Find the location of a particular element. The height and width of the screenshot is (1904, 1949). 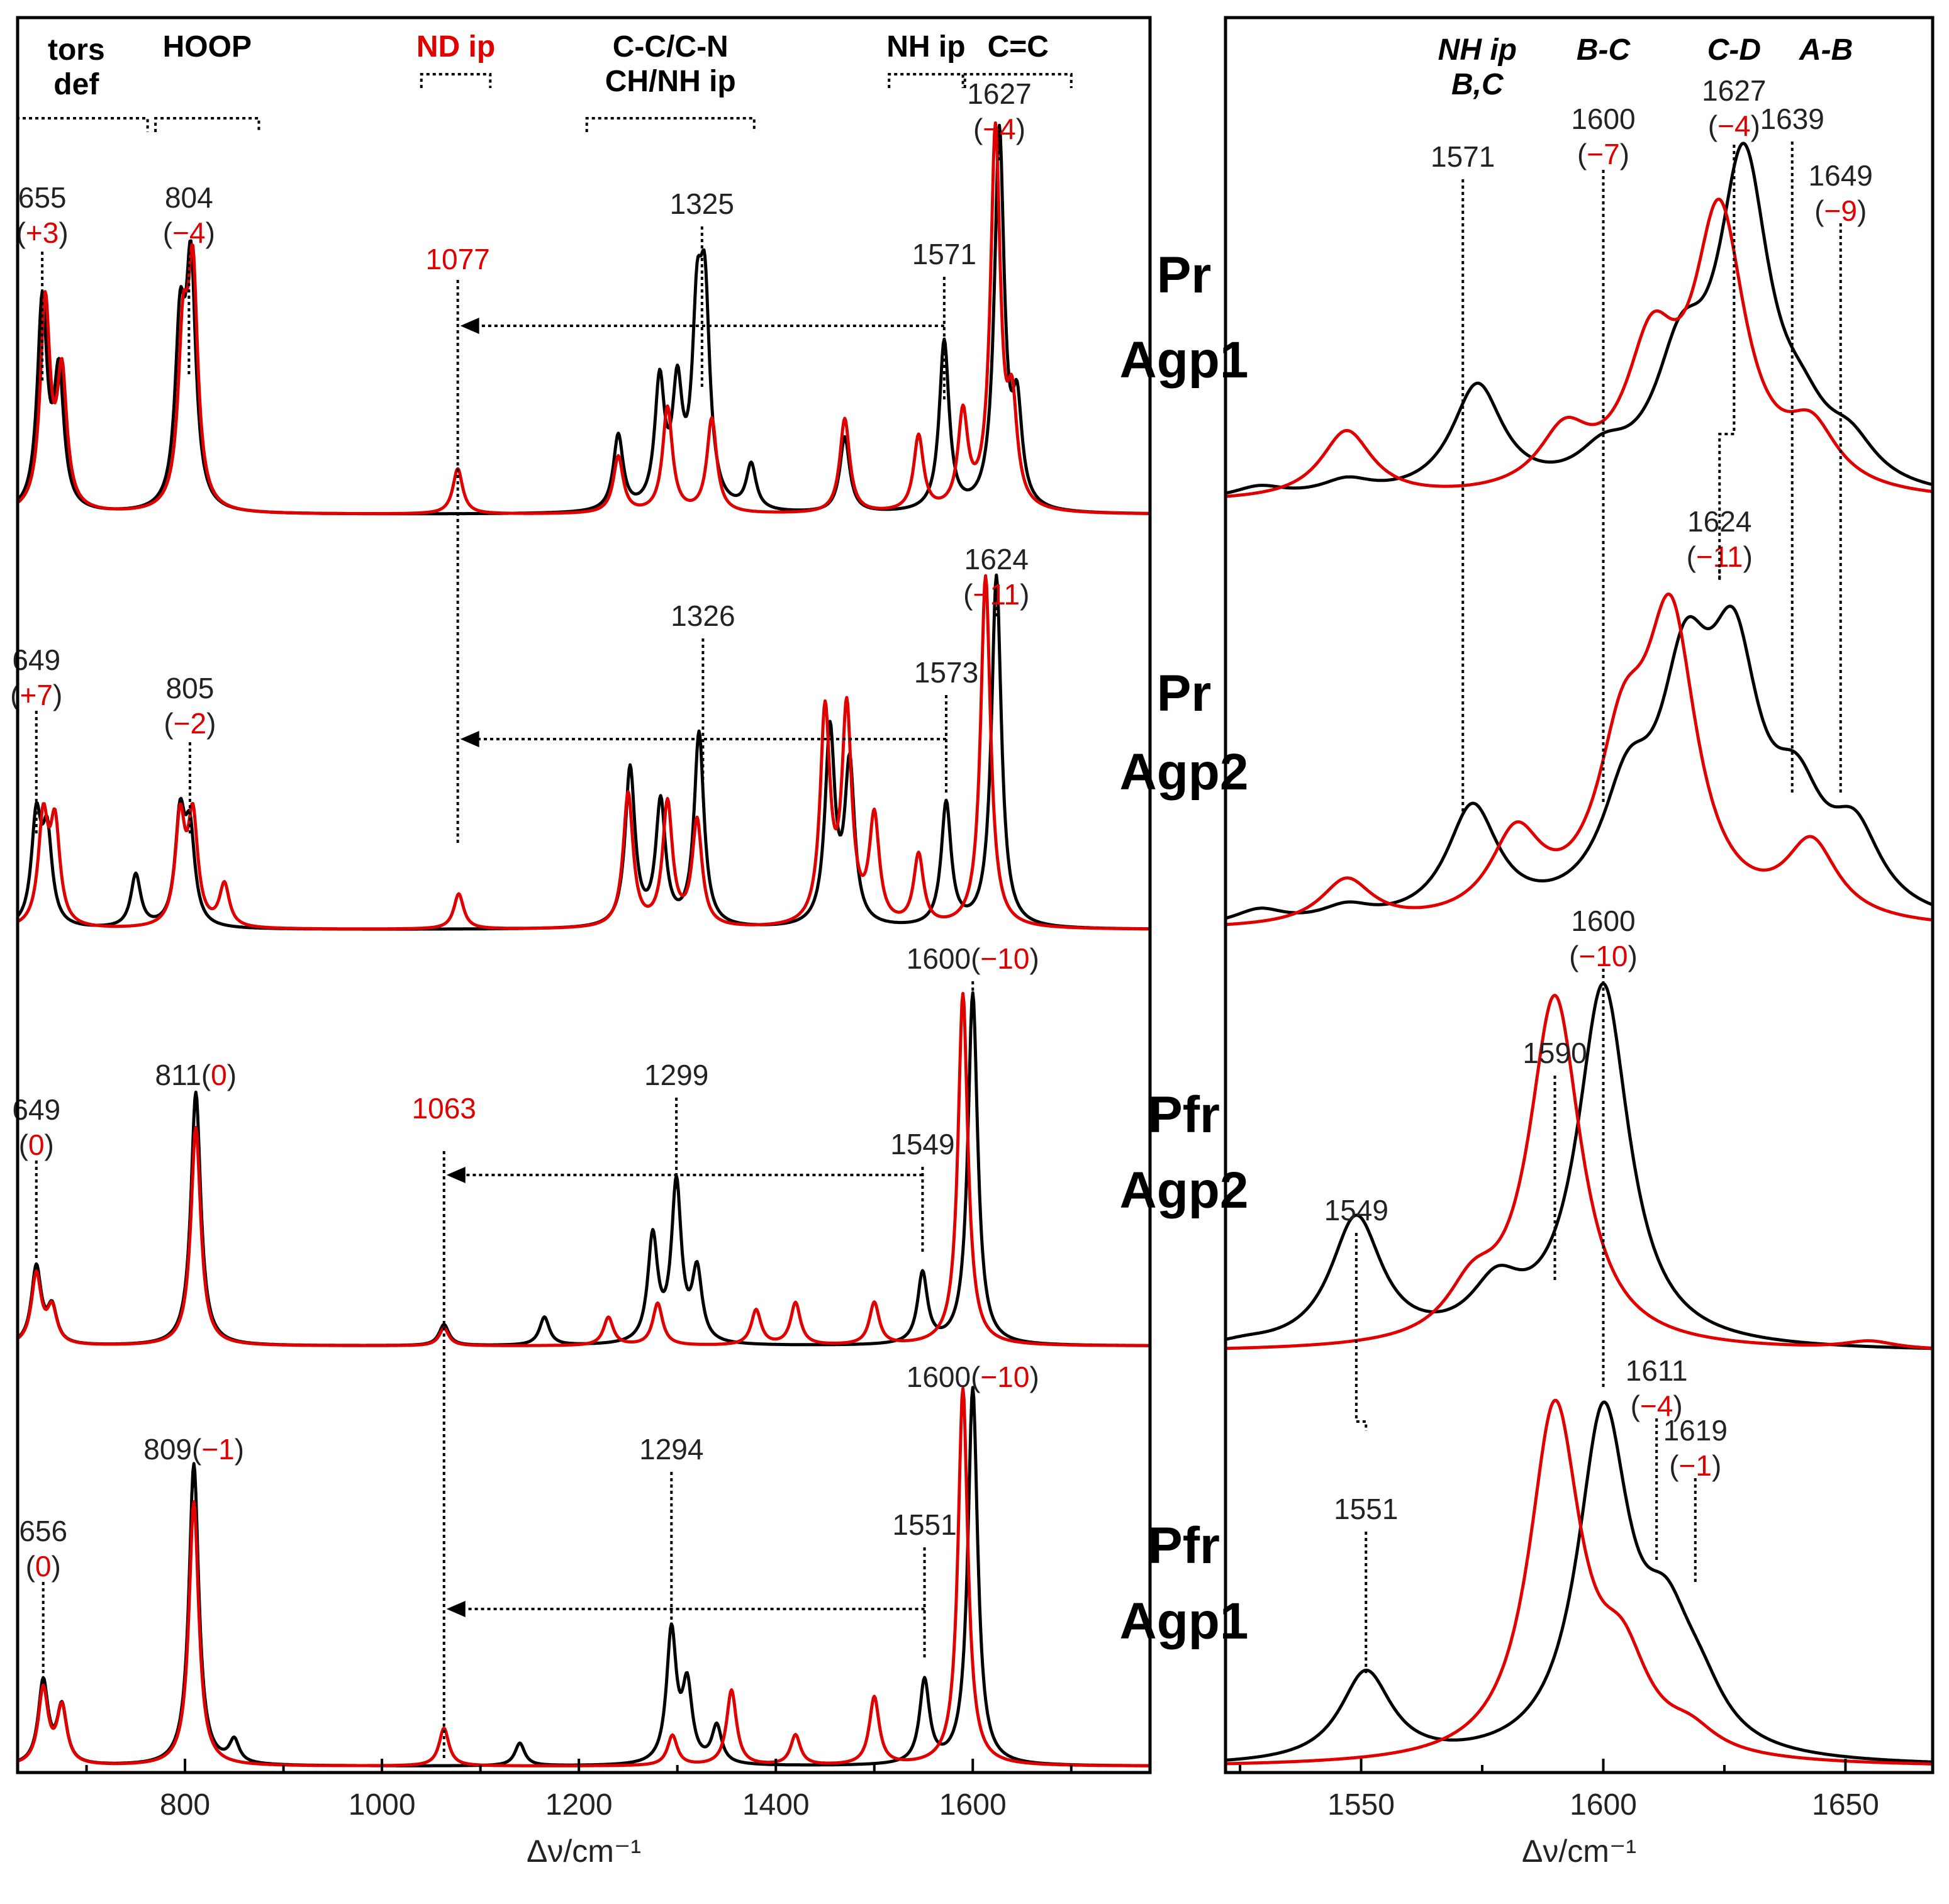

left-peak-label-2-2: 1299 is located at coordinates (676, 1075).